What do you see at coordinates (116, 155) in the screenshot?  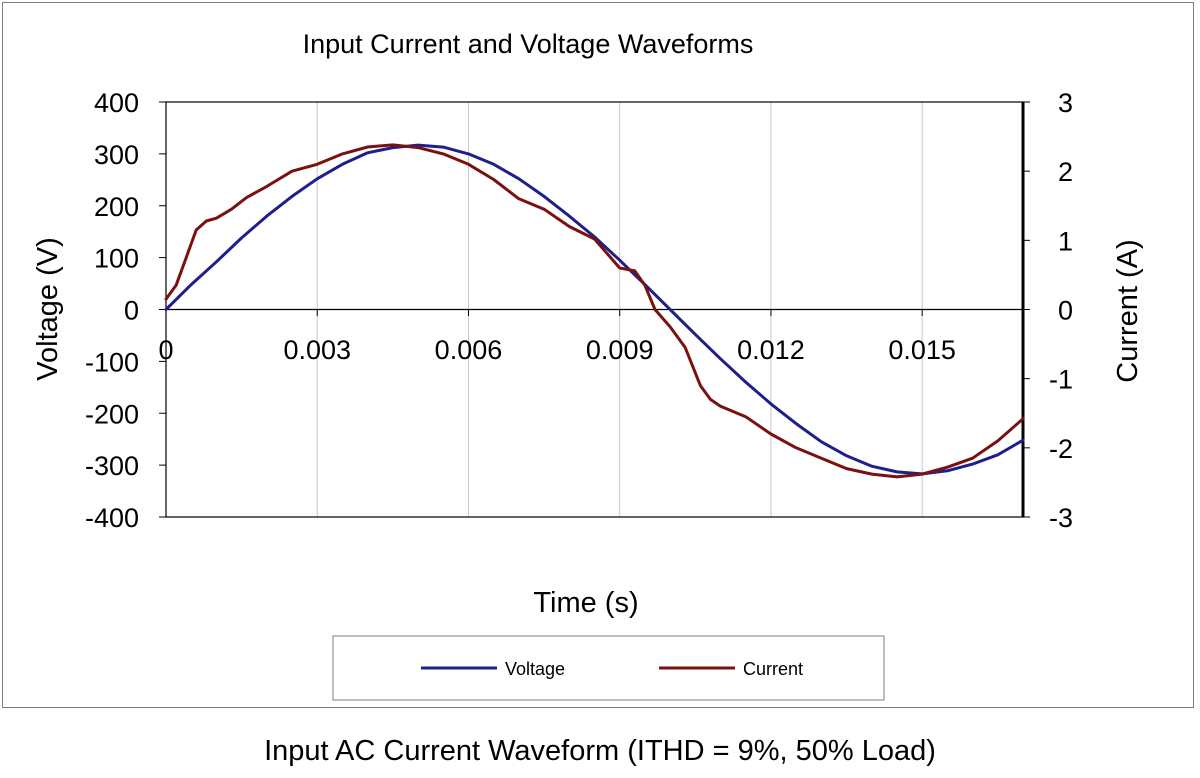 I see `y-tick-label: 300` at bounding box center [116, 155].